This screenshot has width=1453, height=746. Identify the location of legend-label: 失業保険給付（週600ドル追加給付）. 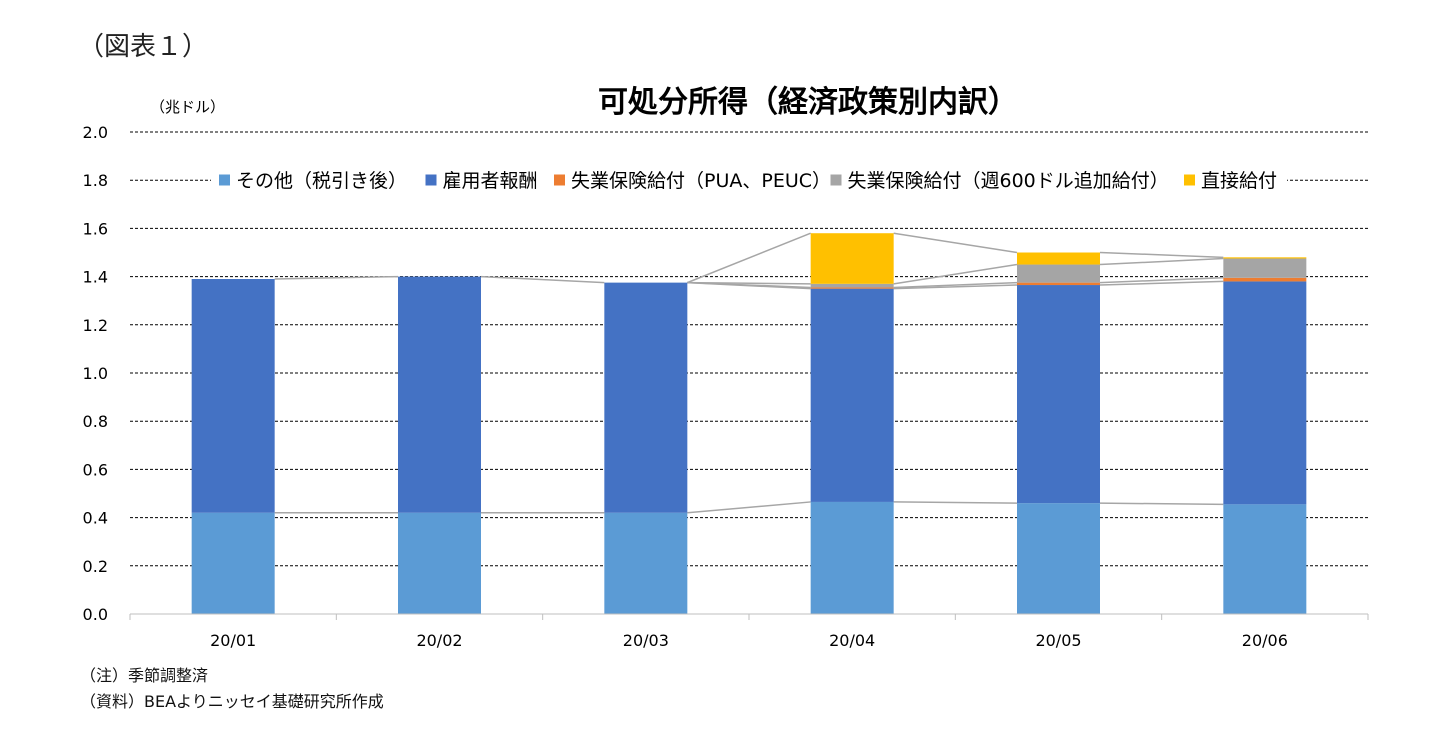
(1008, 181).